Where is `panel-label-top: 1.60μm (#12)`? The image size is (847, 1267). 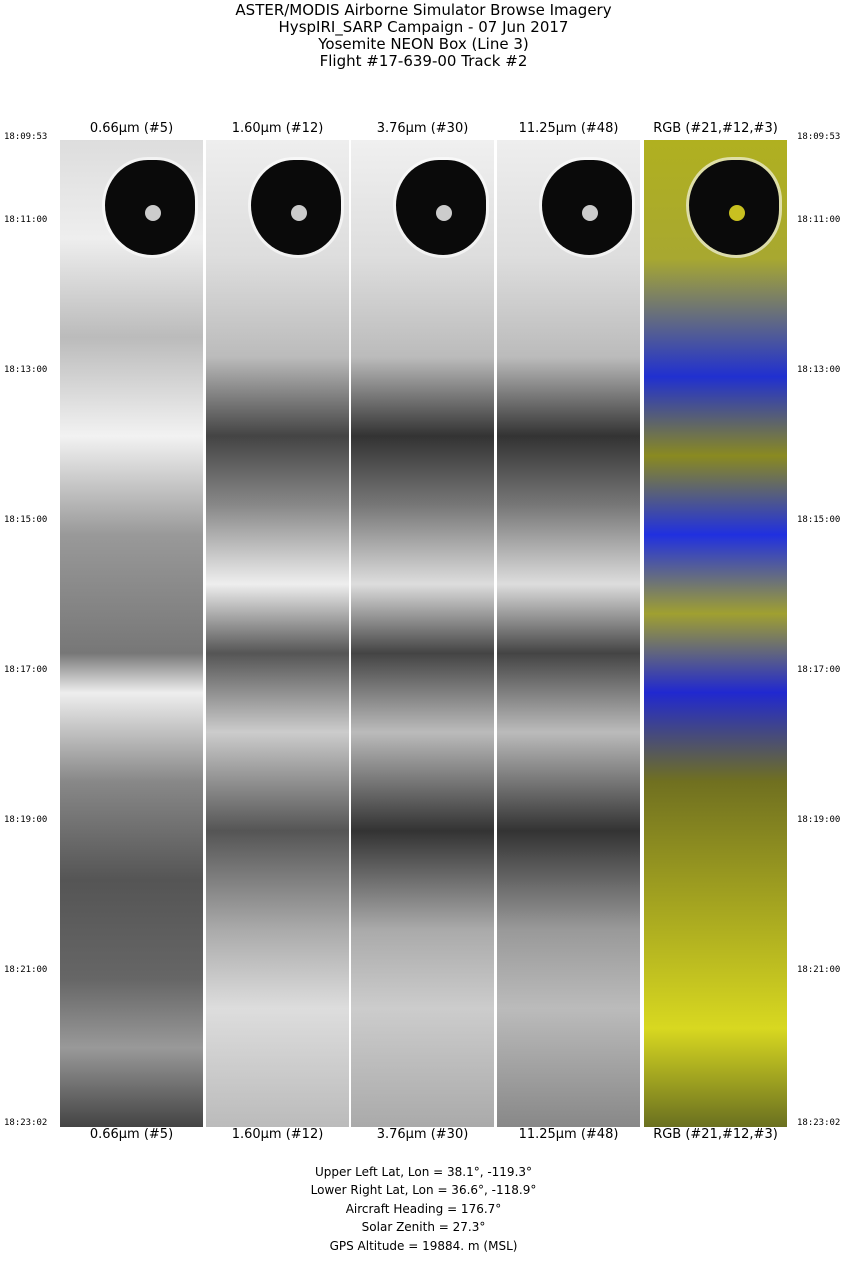 panel-label-top: 1.60μm (#12) is located at coordinates (277, 128).